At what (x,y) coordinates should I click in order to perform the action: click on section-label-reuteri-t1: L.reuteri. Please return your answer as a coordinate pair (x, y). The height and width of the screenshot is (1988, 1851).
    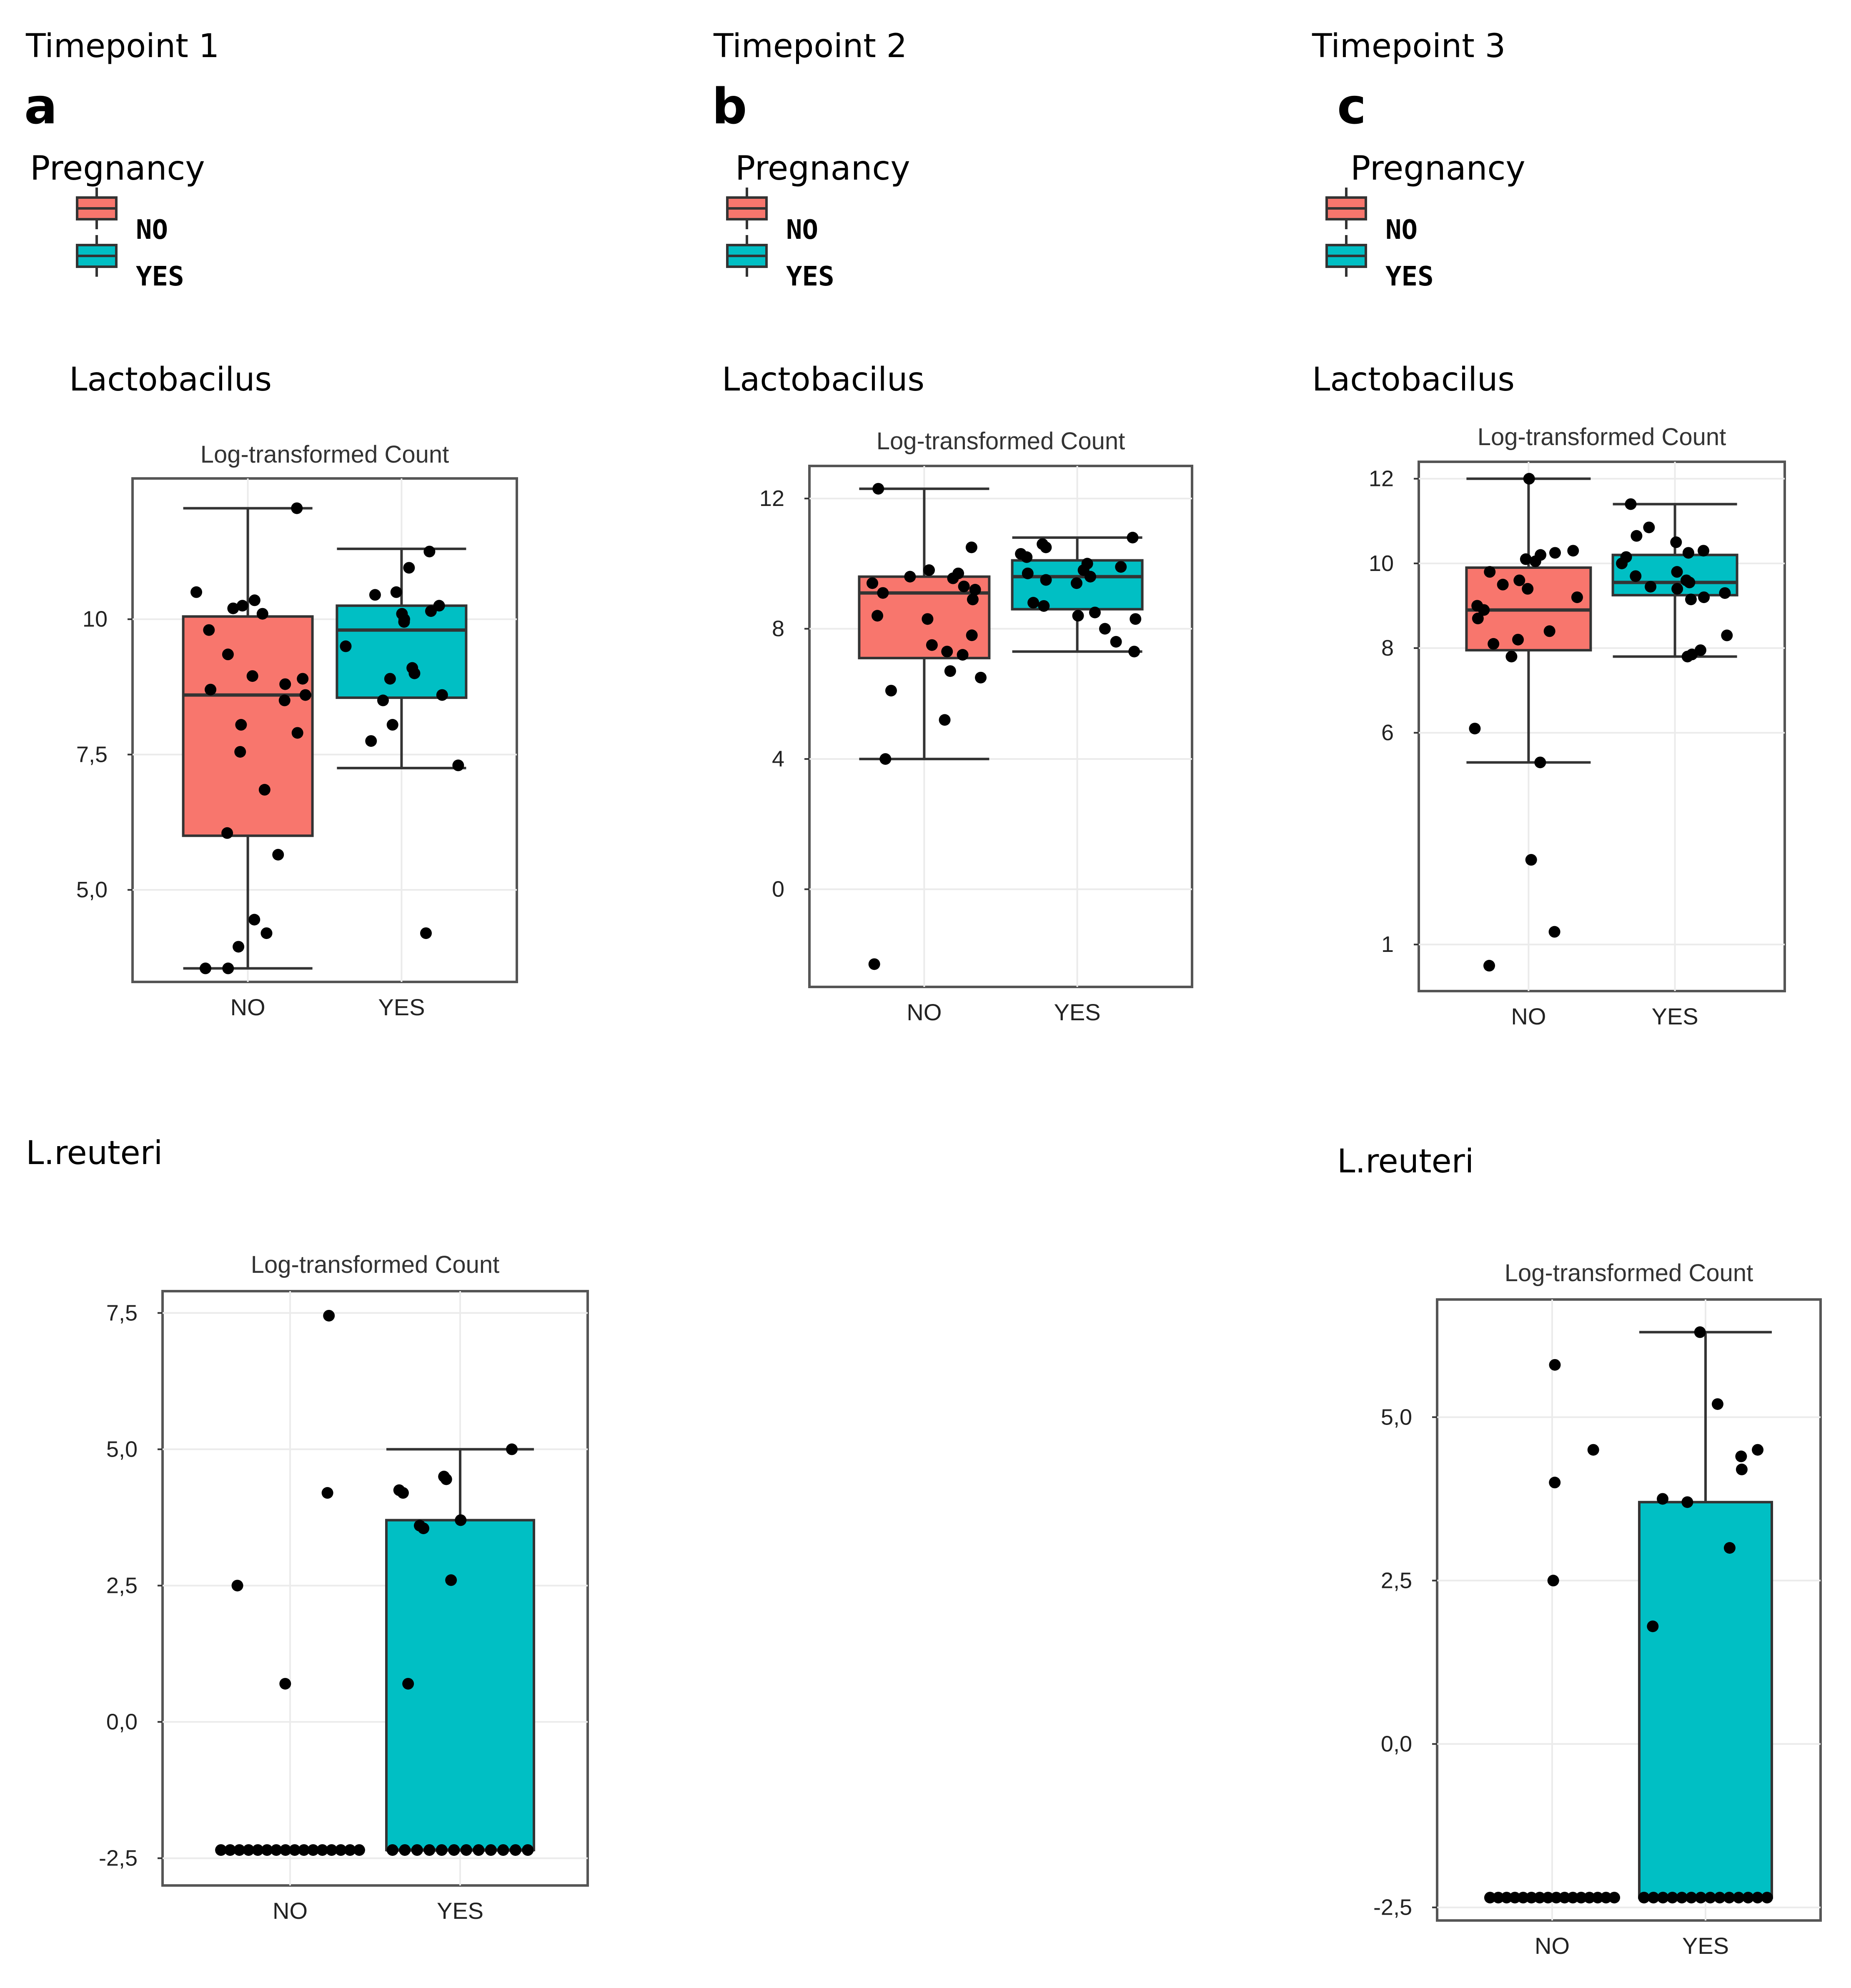
    Looking at the image, I should click on (94, 1153).